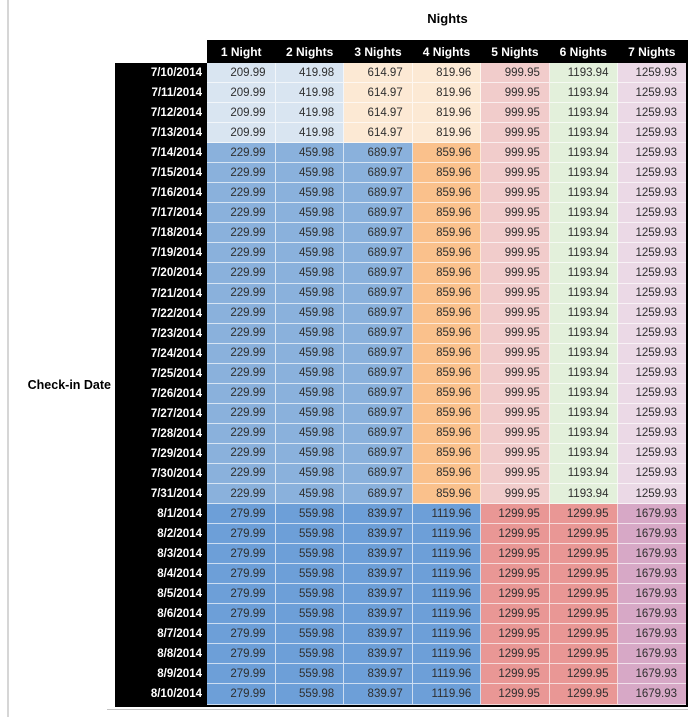 The height and width of the screenshot is (717, 688). Describe the element at coordinates (161, 514) in the screenshot. I see `row-header-date: 8/1/2014` at that location.